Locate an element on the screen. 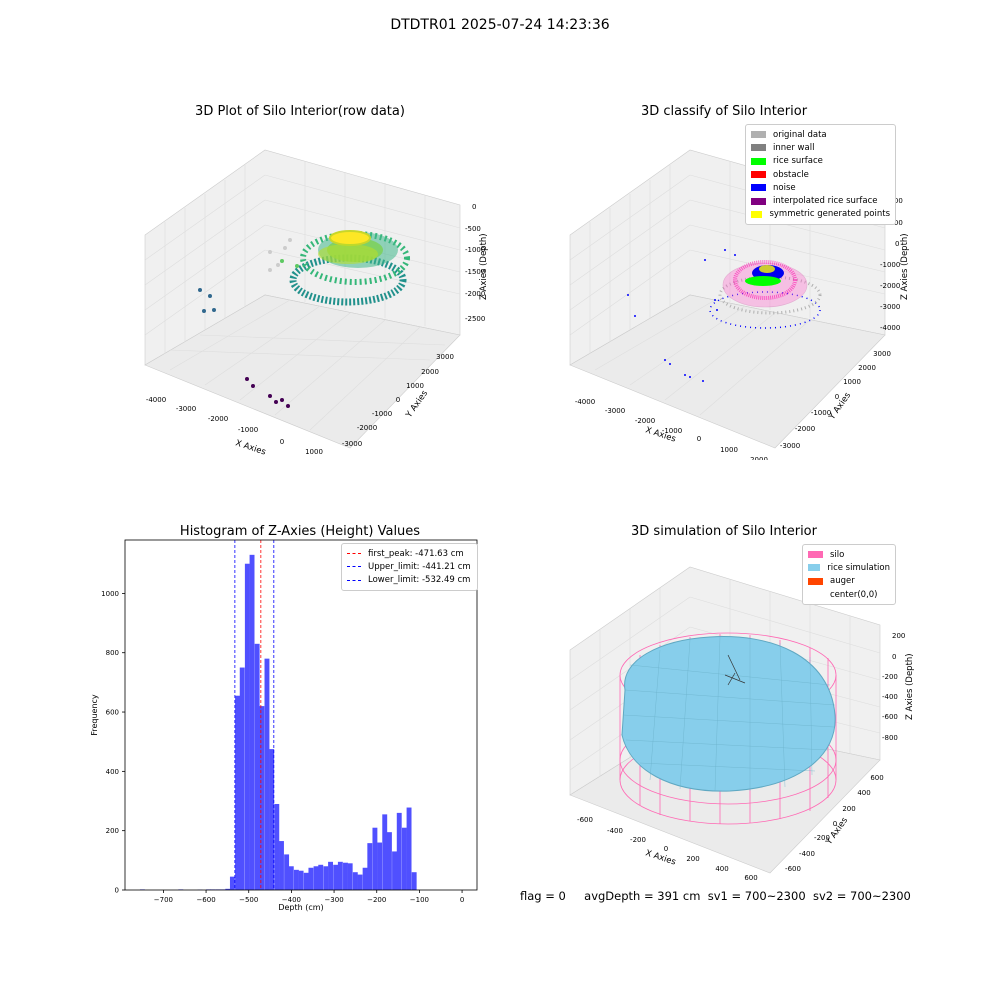 Image resolution: width=1000 pixels, height=1000 pixels. simulation-ztick: -200 is located at coordinates (890, 677).